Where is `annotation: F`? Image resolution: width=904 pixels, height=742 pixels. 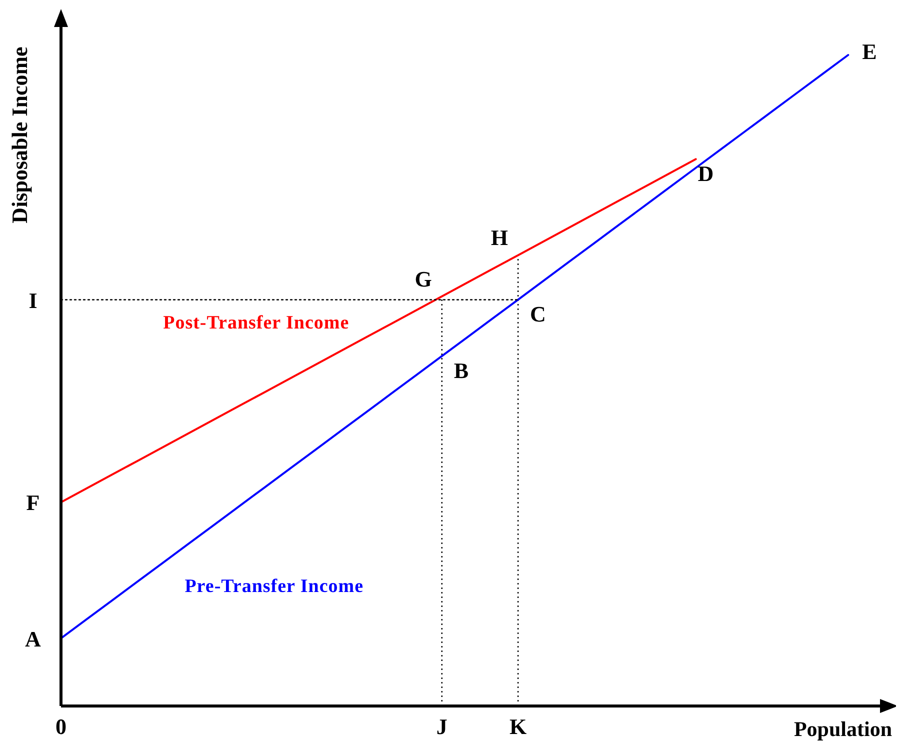 annotation: F is located at coordinates (33, 503).